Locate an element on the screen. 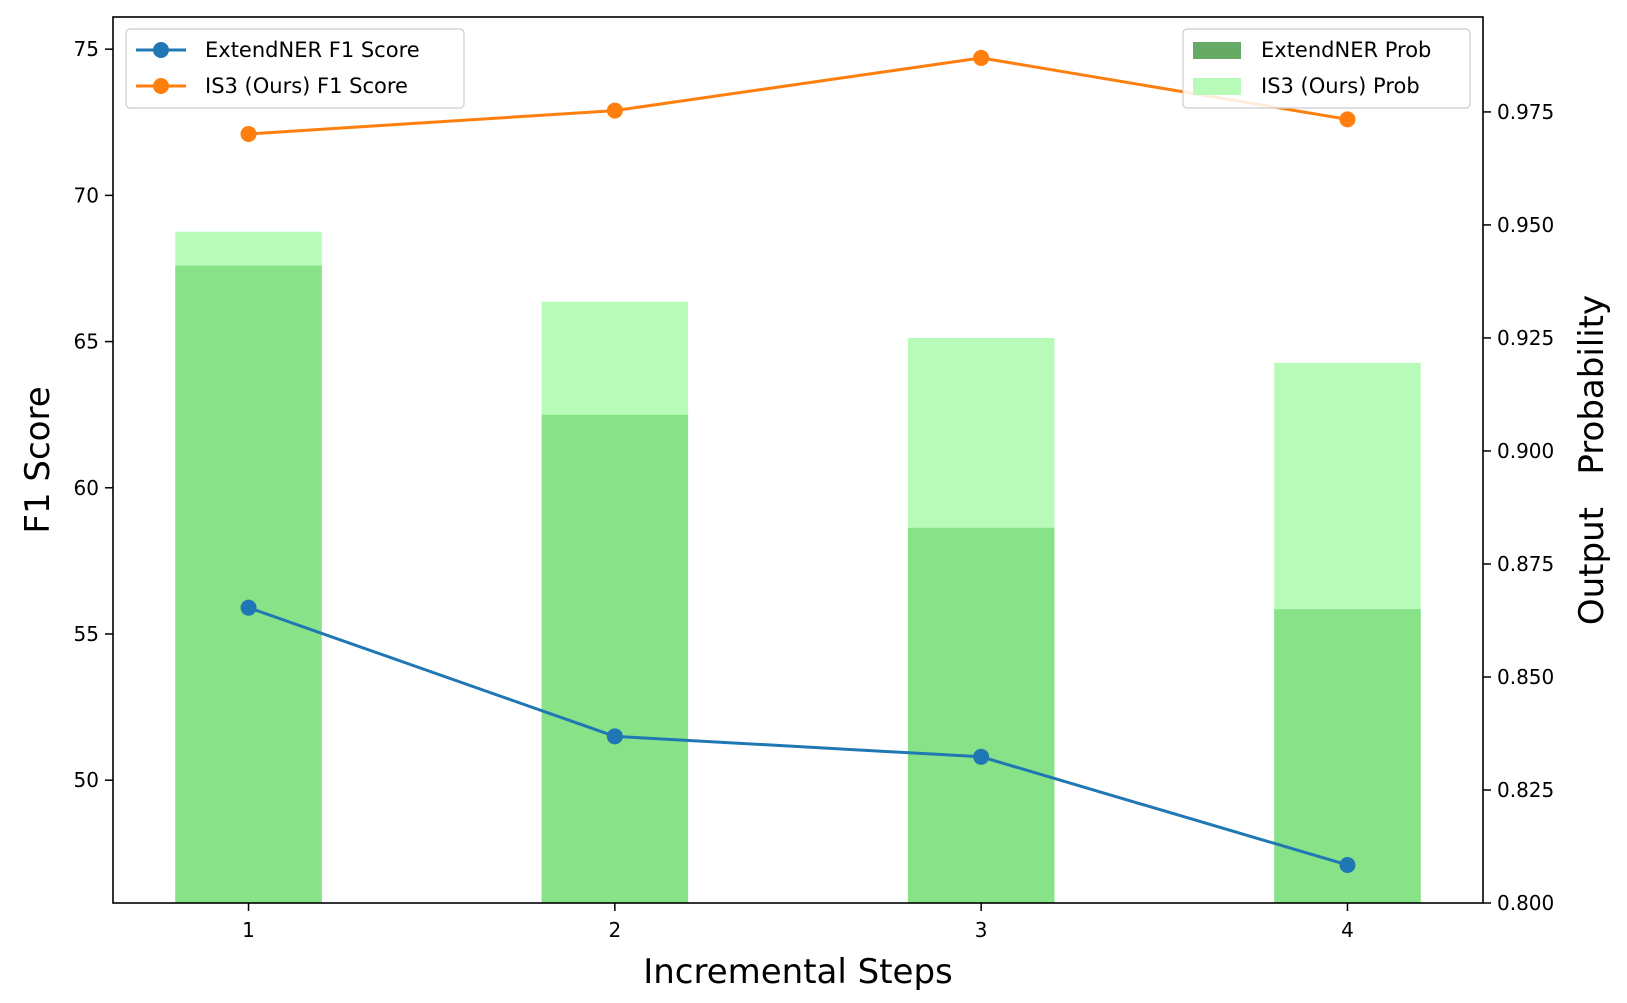  right-axis-ticks: 0.800 0.825 0.850 0.875 0.900 0.925 0.950 0.975 is located at coordinates (1518, 507).